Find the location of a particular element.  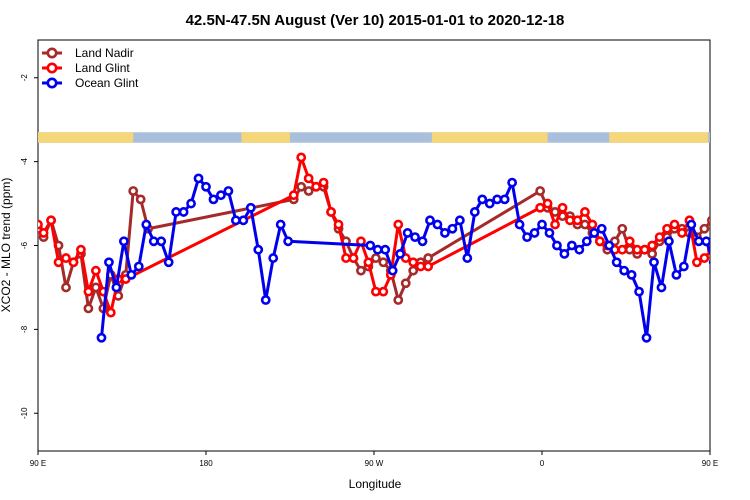

legend-item: Land Glint is located at coordinates (86, 68).